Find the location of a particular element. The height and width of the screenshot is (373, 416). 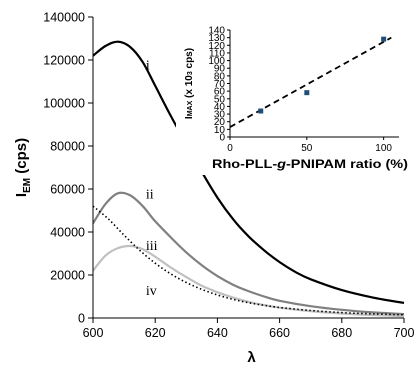

inset-x-axis-title-italic: g is located at coordinates (281, 164).